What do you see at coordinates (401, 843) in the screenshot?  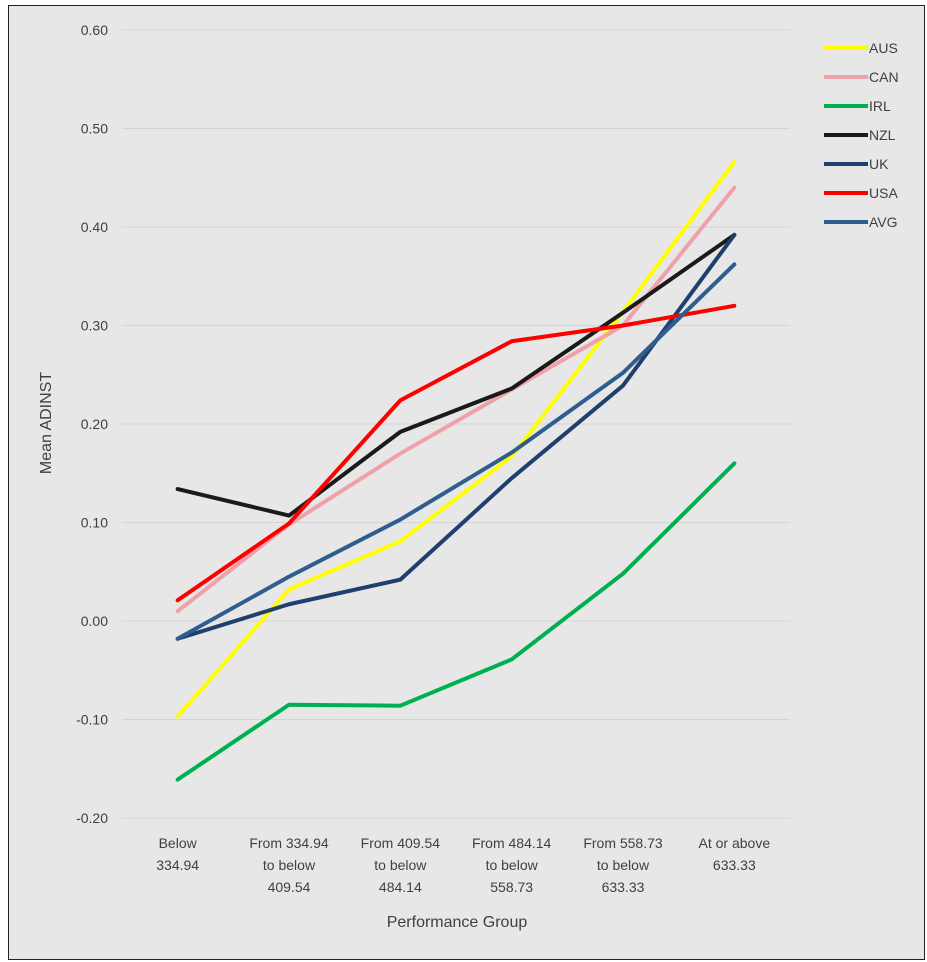 I see `x-tick-label-line: From 409.54` at bounding box center [401, 843].